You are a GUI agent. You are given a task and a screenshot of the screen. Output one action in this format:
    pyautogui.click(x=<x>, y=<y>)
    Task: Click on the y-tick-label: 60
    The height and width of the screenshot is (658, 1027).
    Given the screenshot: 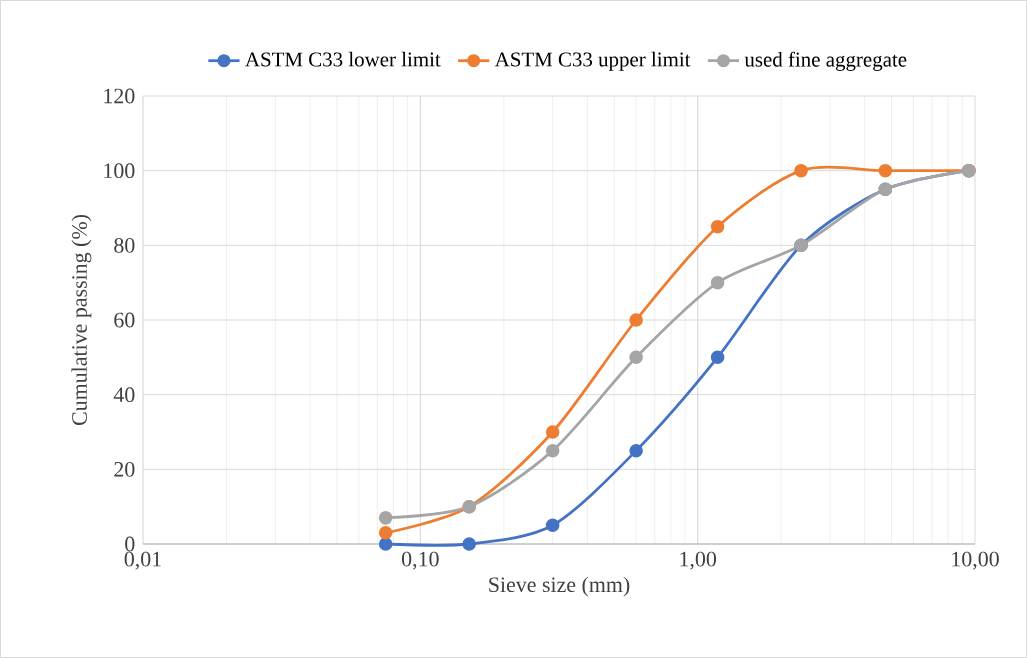 What is the action you would take?
    pyautogui.click(x=124, y=320)
    